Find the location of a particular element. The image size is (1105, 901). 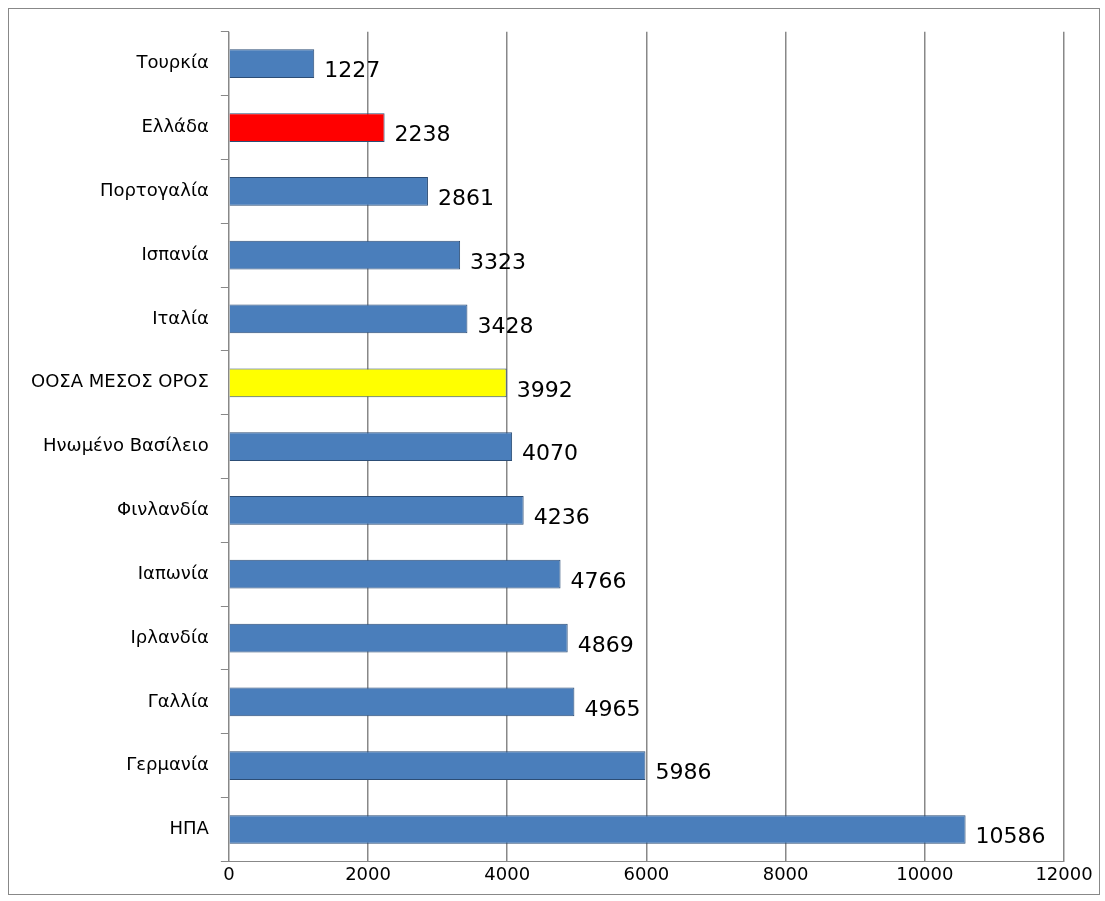

y-tick-label: Ιαπωνία is located at coordinates (173, 572).